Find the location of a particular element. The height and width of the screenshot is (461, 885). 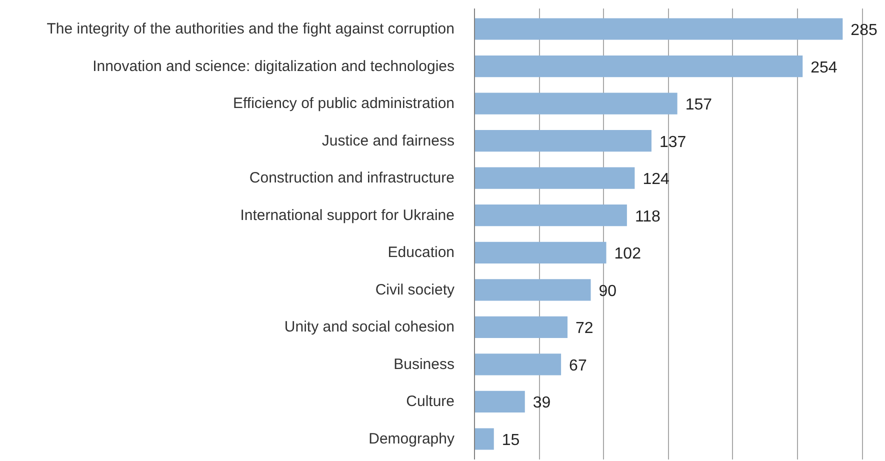

y-tick-label: Efficiency of public administration is located at coordinates (343, 103).